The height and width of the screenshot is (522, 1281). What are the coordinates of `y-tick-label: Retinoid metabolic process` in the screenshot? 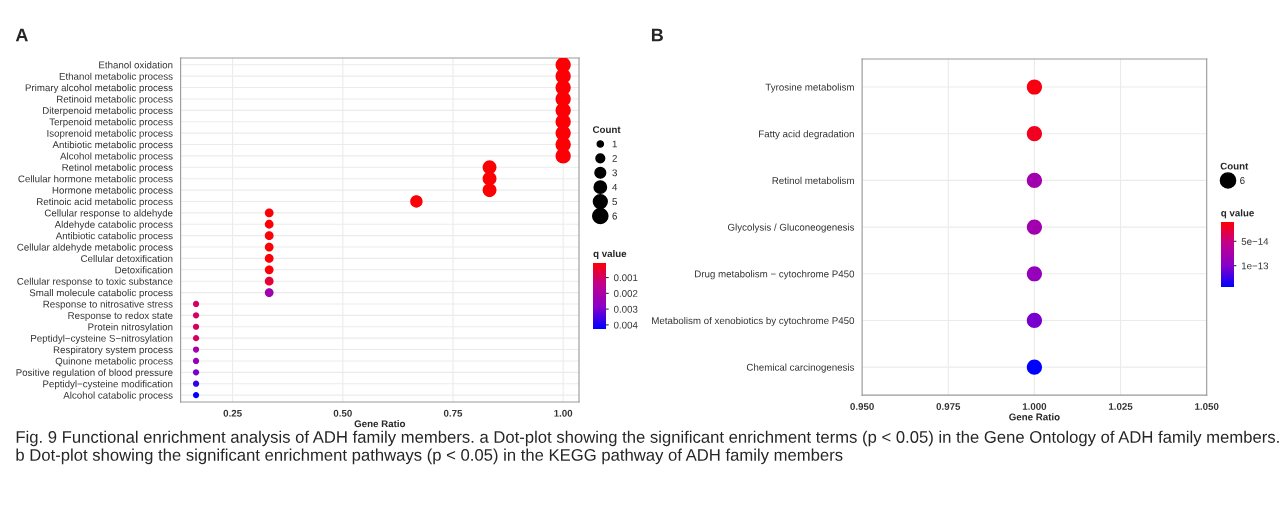 It's located at (115, 100).